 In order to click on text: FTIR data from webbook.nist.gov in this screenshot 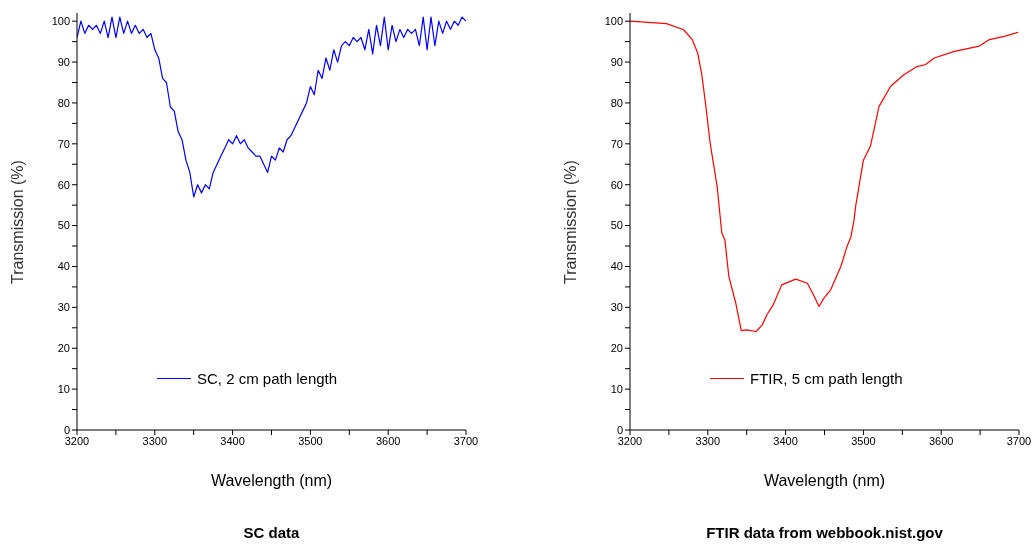, I will do `click(824, 532)`.